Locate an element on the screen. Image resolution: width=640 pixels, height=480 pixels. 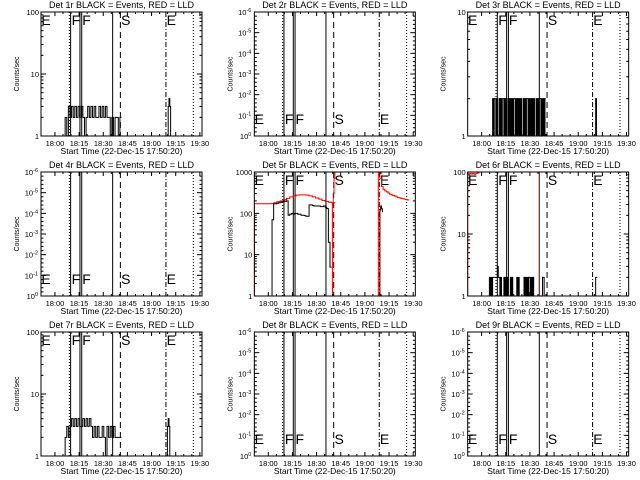
y-tick-exponent: -6 is located at coordinates (462, 331).